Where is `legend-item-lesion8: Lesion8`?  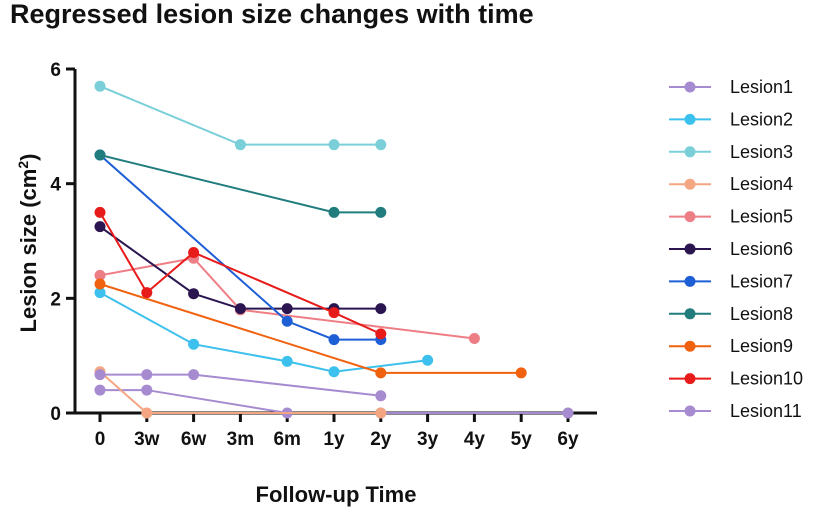
legend-item-lesion8: Lesion8 is located at coordinates (731, 314).